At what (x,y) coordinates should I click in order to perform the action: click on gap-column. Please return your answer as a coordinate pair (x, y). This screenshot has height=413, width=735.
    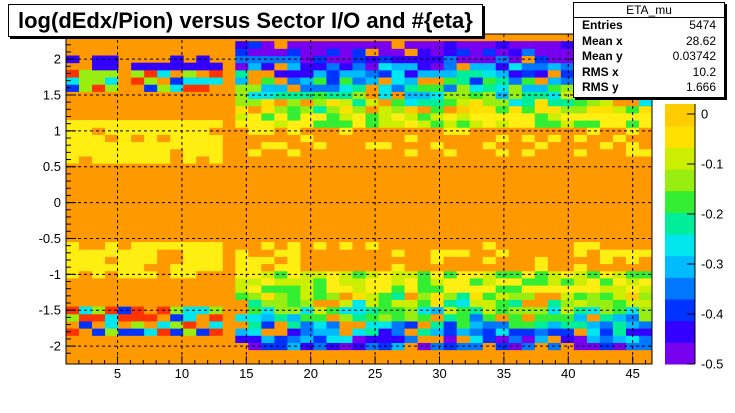
    Looking at the image, I should click on (228, 199).